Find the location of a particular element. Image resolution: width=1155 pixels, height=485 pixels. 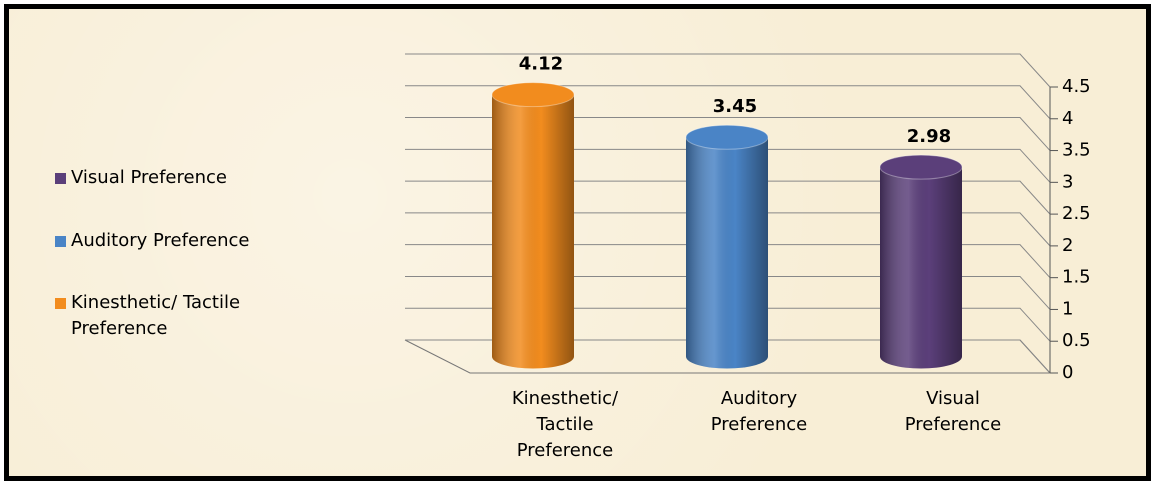

y-tick-label: 3.5 is located at coordinates (1076, 150).